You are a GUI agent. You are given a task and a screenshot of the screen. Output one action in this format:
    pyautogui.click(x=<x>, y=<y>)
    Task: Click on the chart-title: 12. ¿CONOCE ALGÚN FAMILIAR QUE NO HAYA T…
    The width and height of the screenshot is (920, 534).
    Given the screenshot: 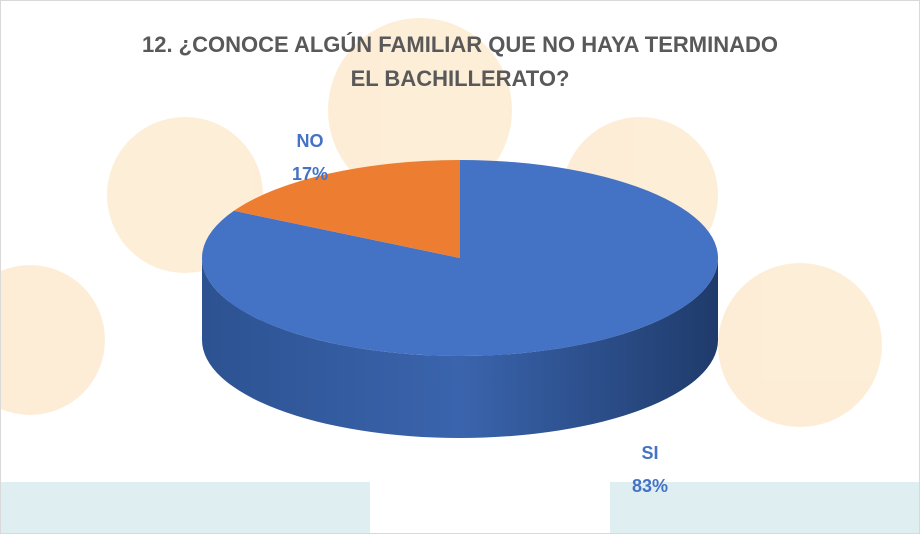 What is the action you would take?
    pyautogui.click(x=459, y=61)
    